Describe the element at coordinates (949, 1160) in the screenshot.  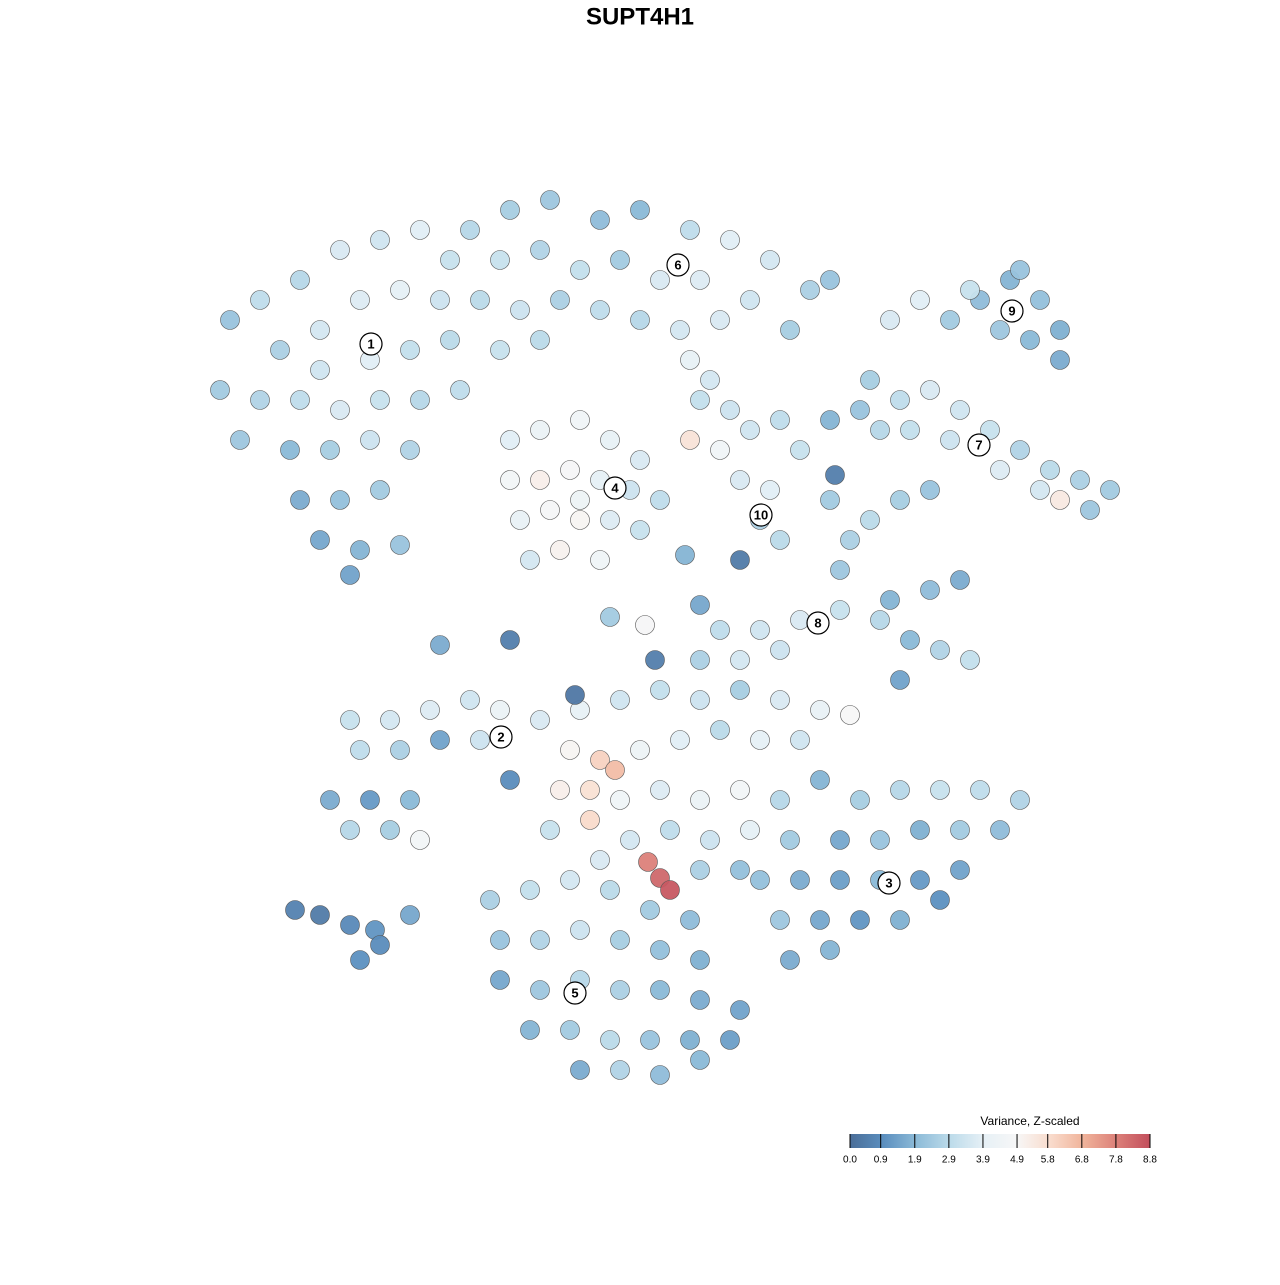
I see `colorbar-tick-label: 2.9` at that location.